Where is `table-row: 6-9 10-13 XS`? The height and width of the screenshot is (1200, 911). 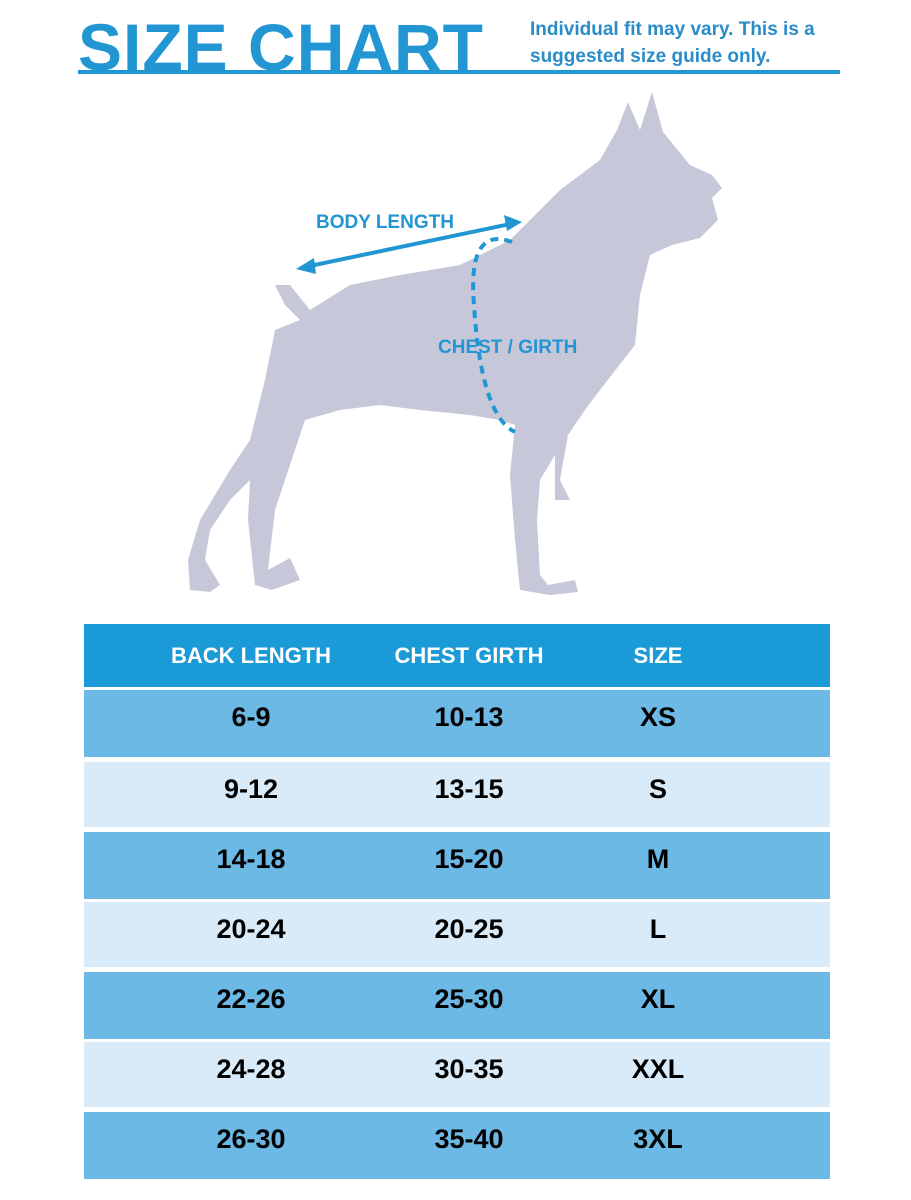
table-row: 6-9 10-13 XS is located at coordinates (457, 723).